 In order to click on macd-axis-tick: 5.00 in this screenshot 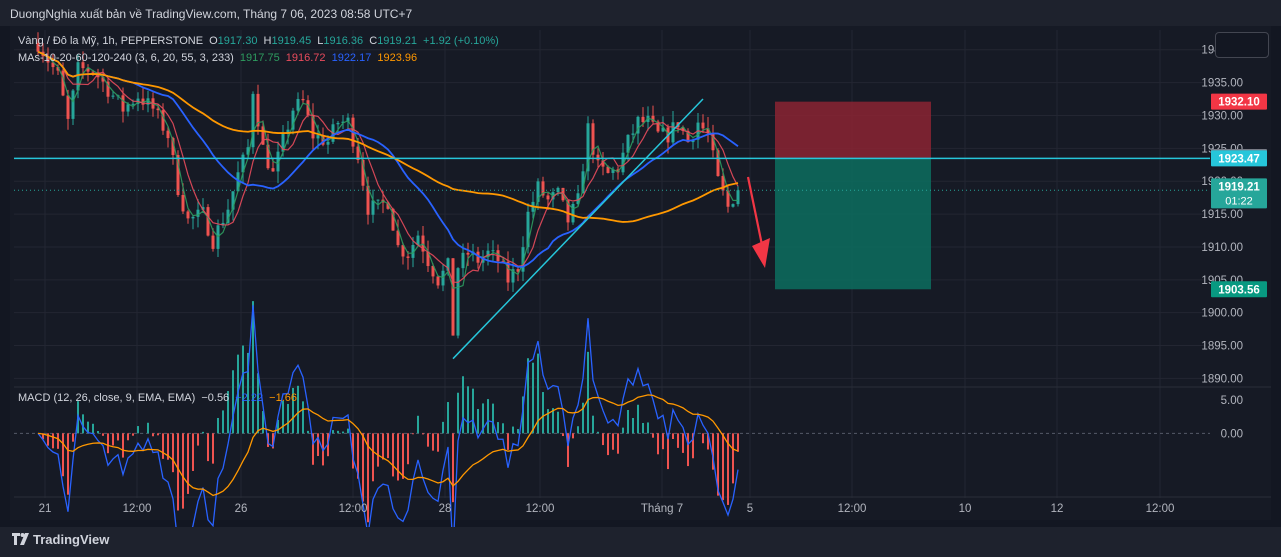, I will do `click(1232, 401)`.